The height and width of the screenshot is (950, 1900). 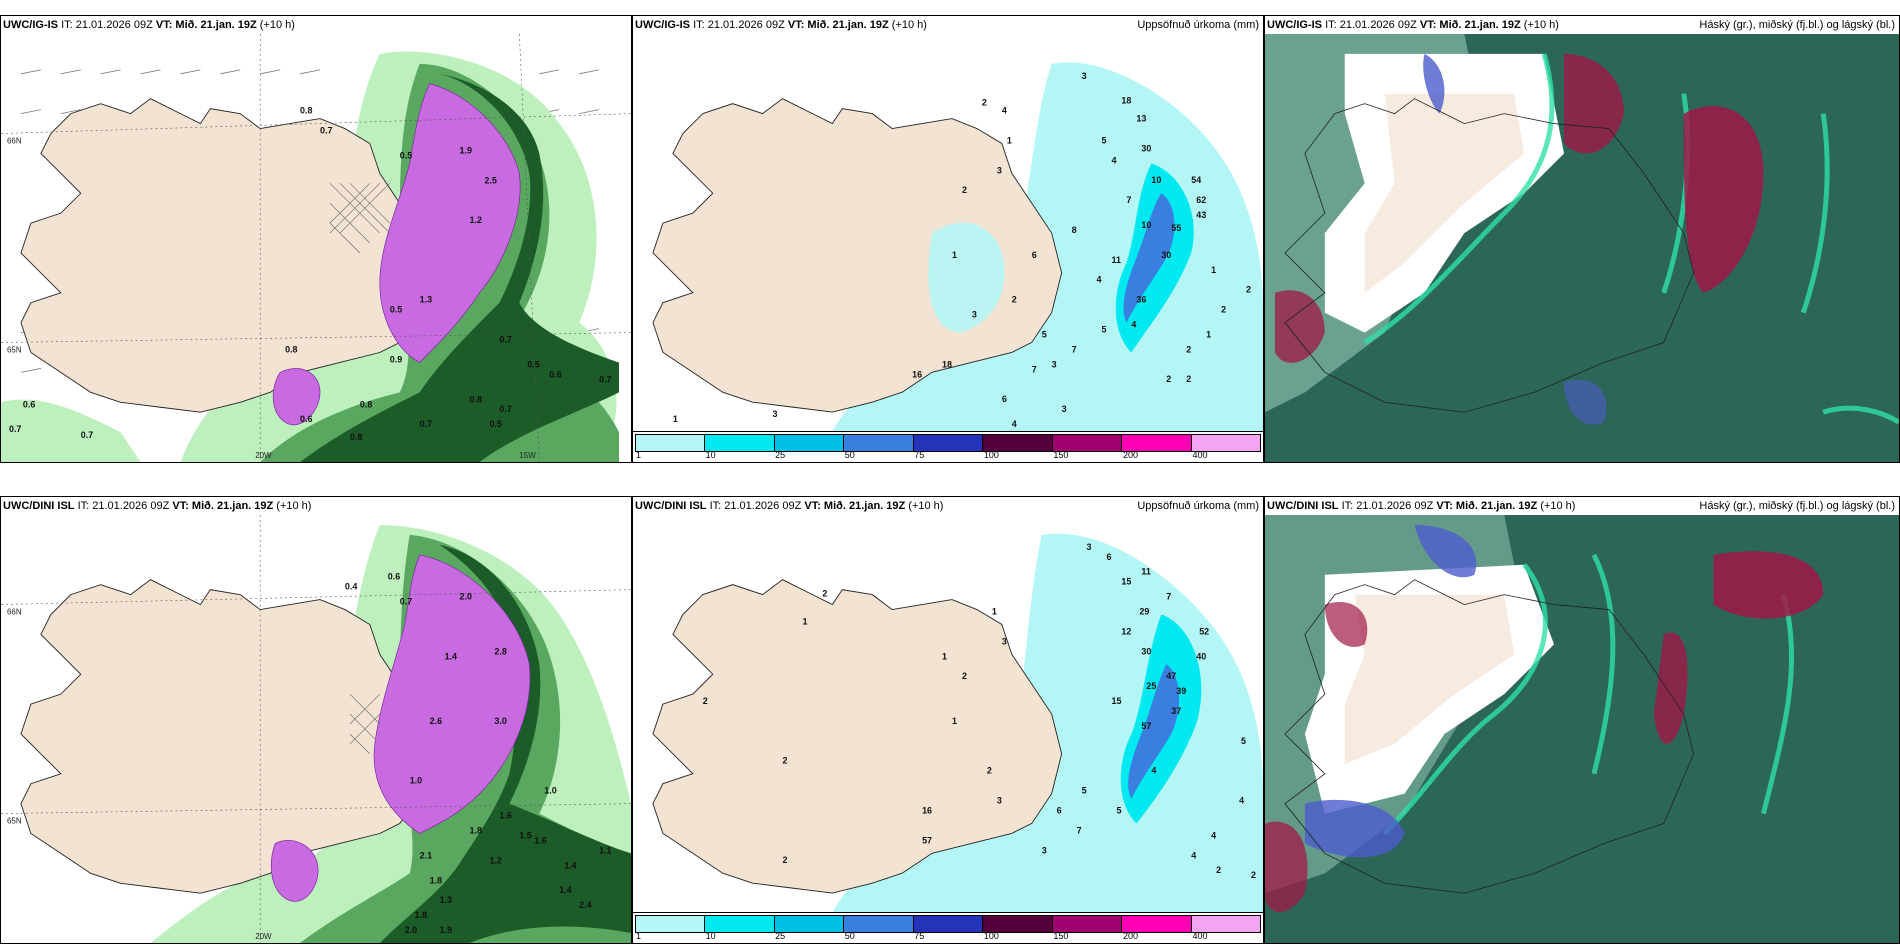 I want to click on value-label: 43, so click(x=1201, y=215).